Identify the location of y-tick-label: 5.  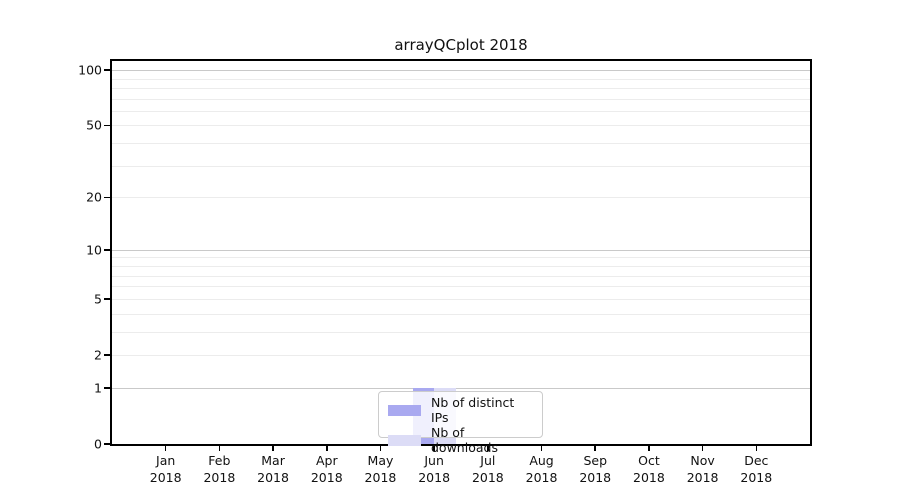
(98, 299).